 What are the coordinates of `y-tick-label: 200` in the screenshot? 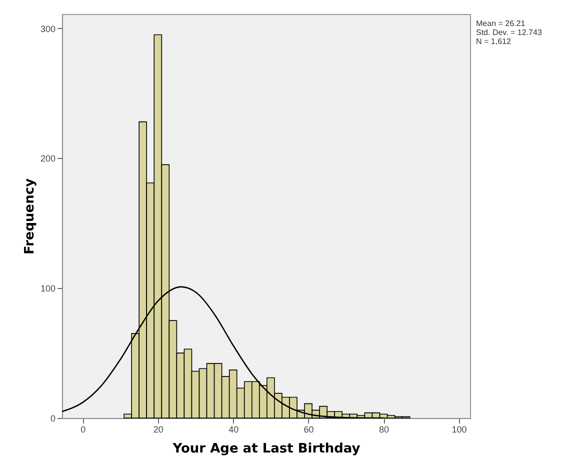 It's located at (48, 159).